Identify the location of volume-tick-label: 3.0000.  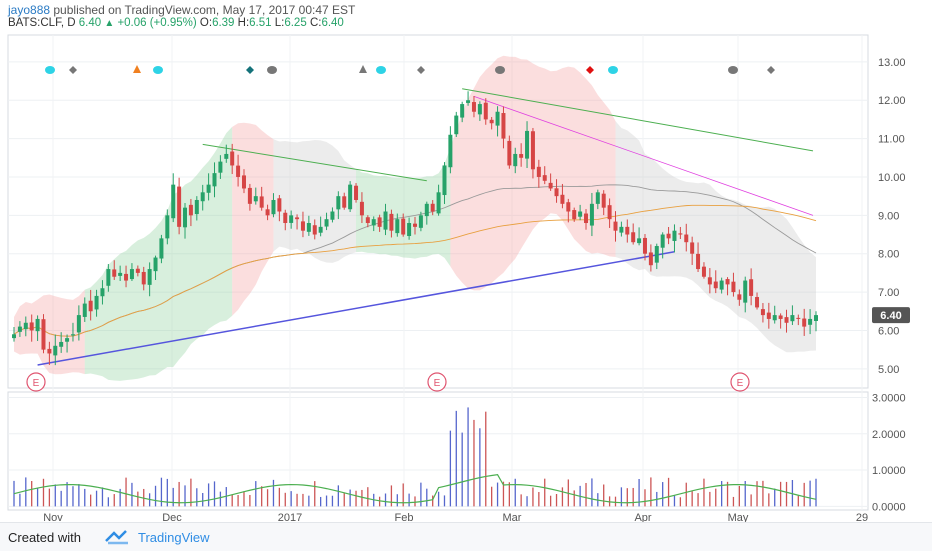
(889, 398).